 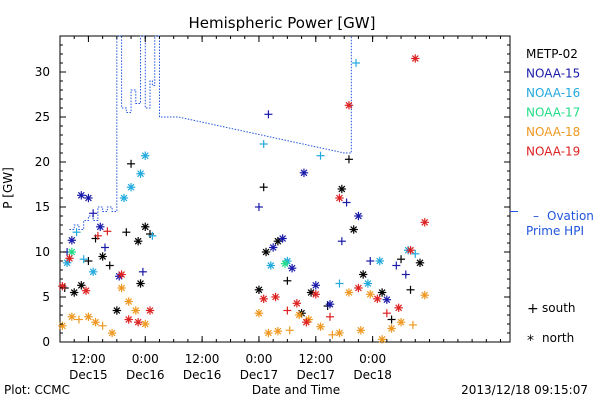 I want to click on south-label: south, so click(x=559, y=308).